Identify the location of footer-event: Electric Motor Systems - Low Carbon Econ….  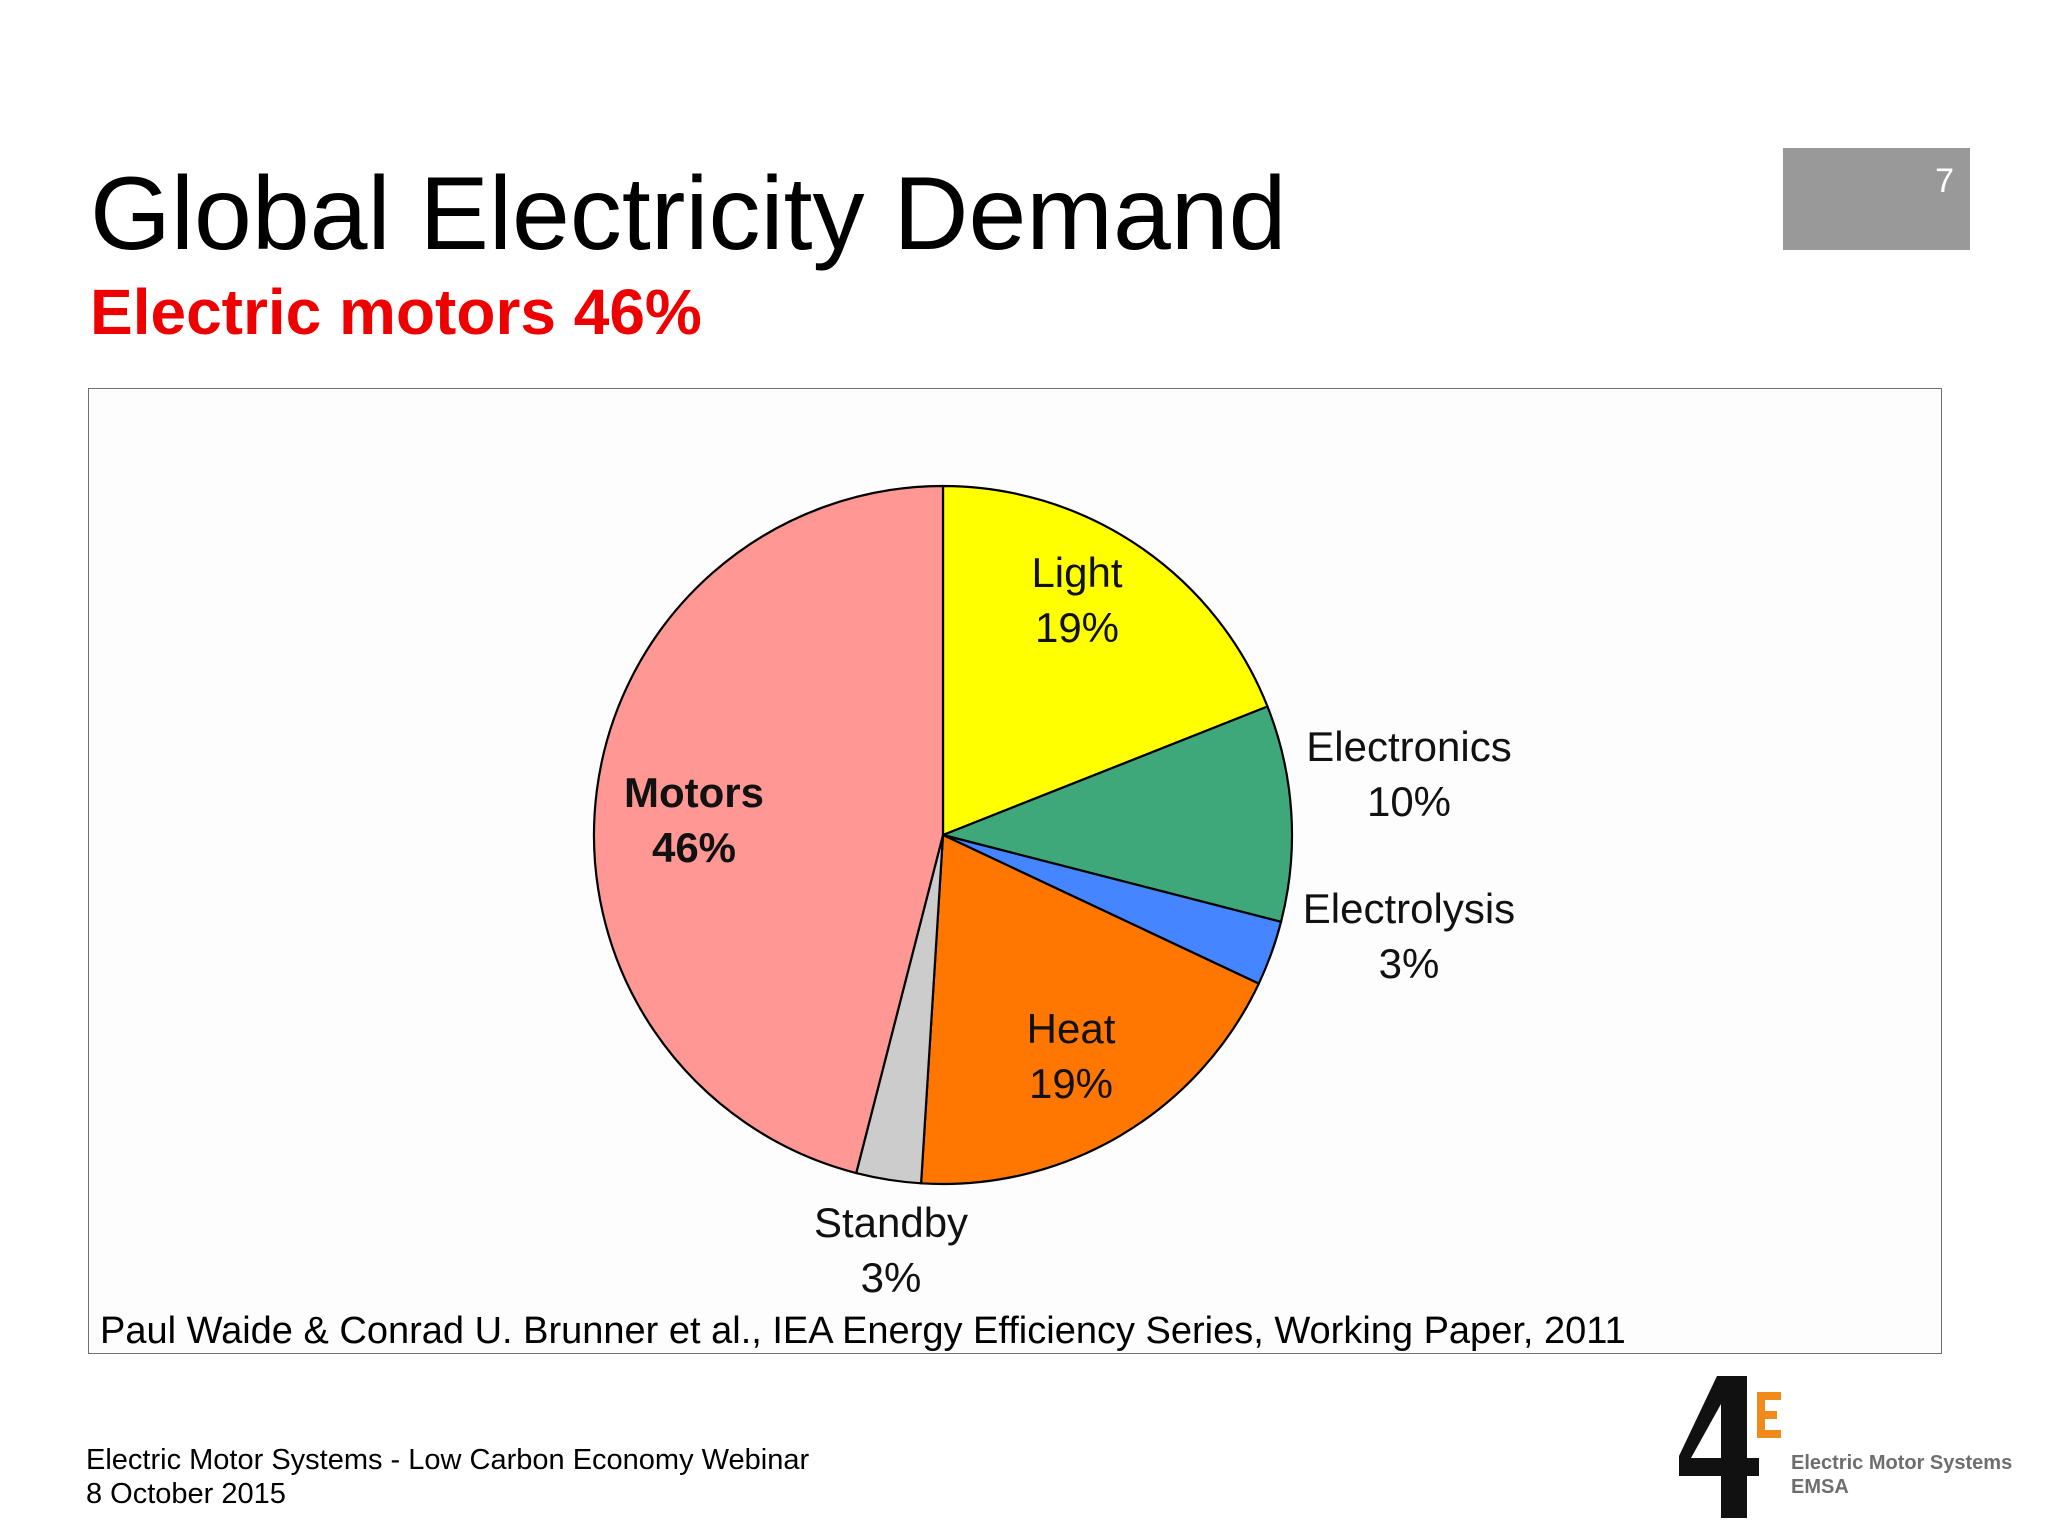
(448, 1460).